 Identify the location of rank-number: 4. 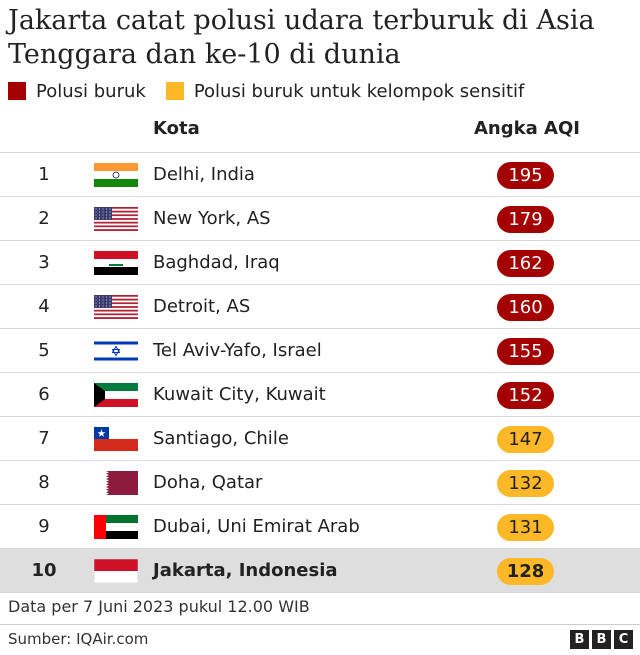
(44, 306).